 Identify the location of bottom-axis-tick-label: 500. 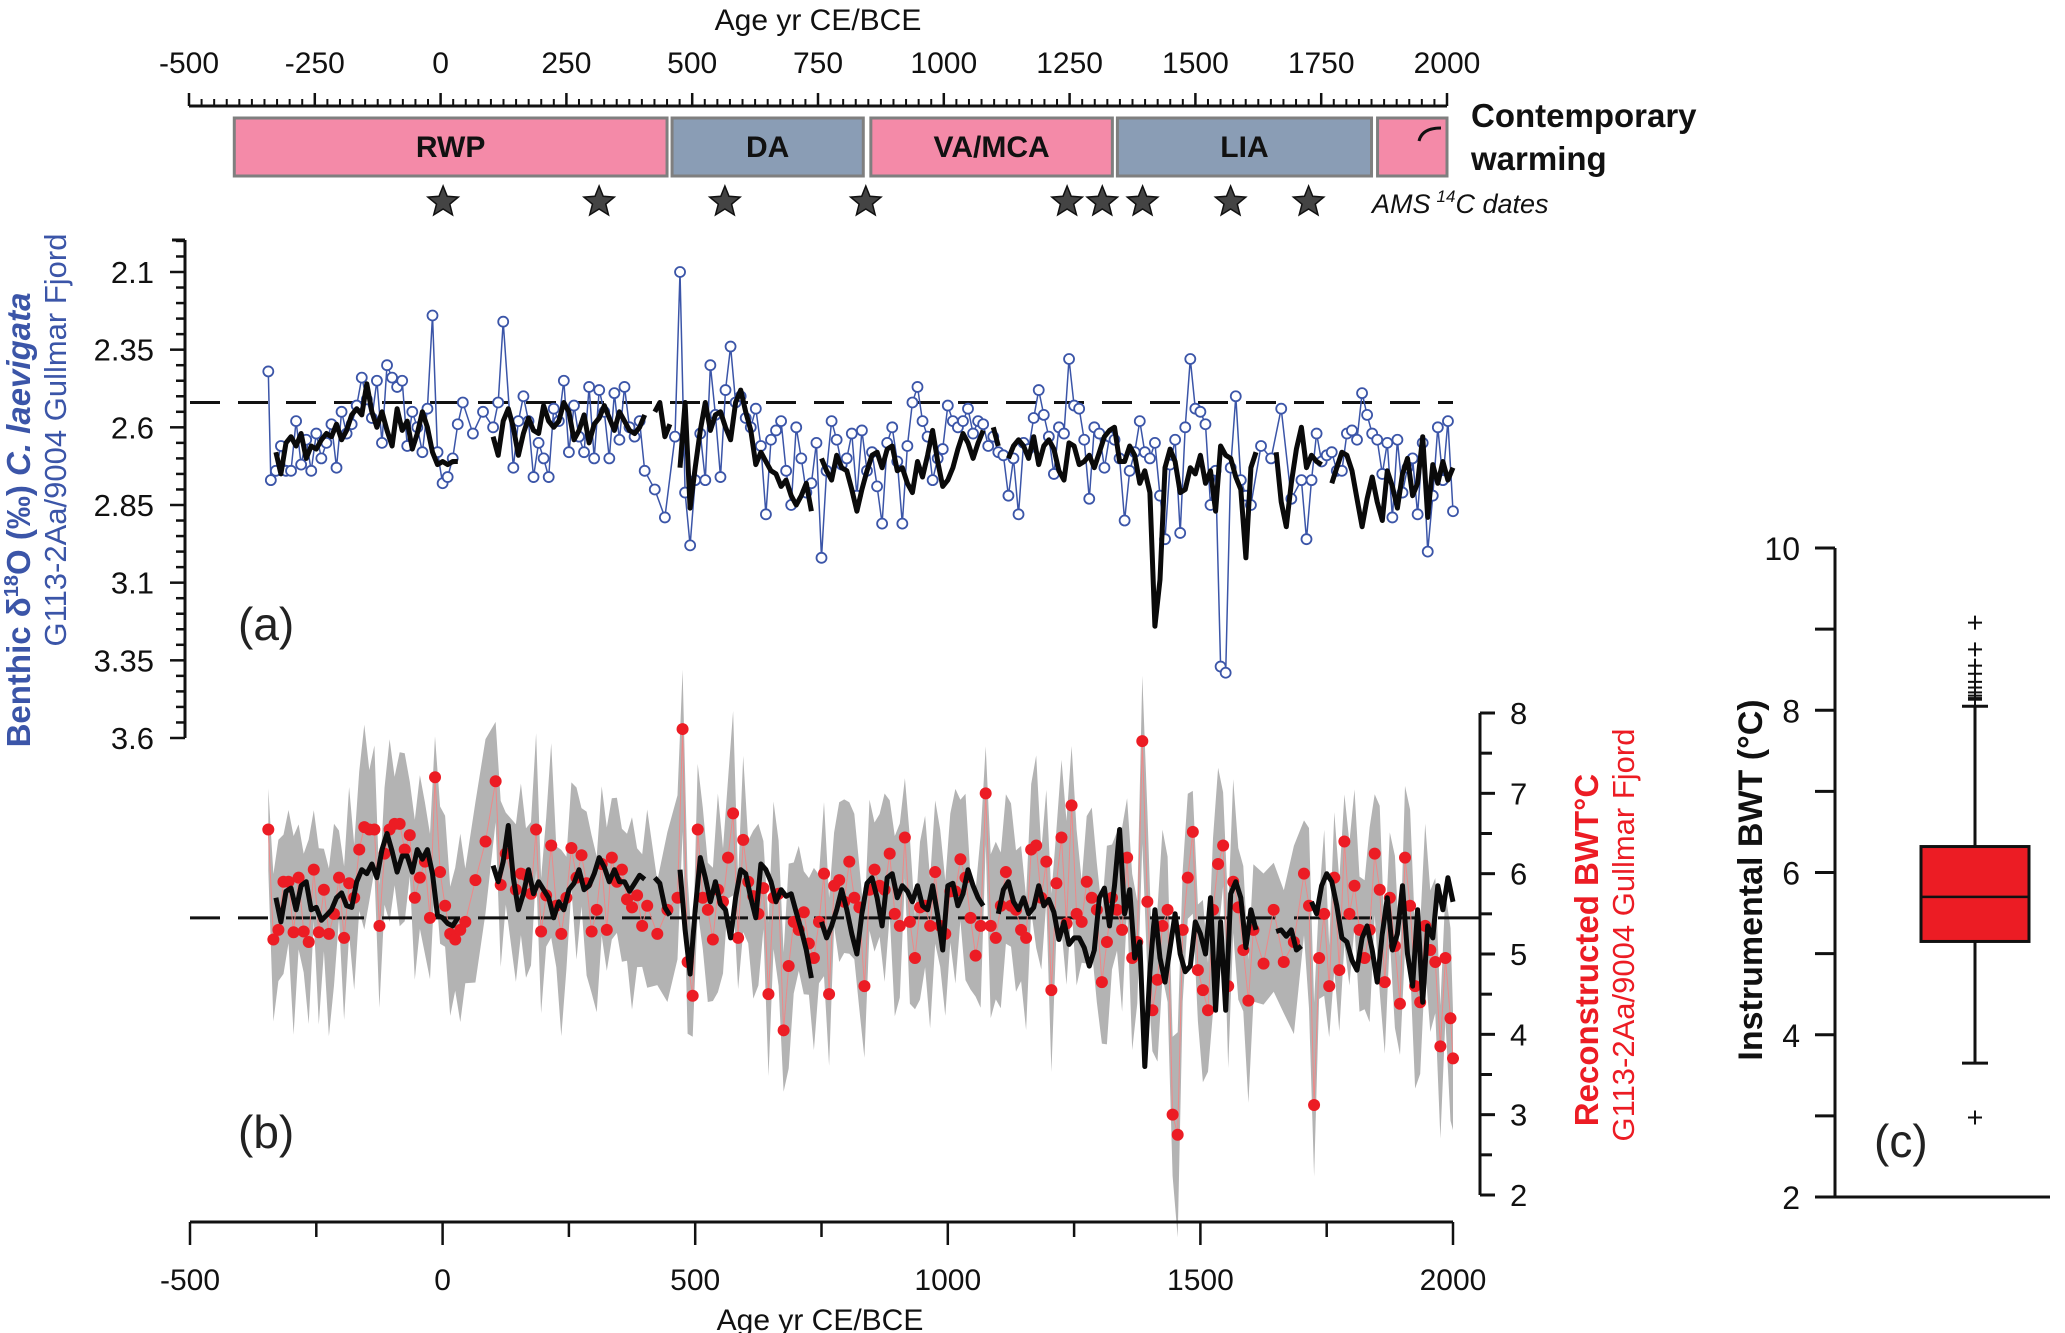
(695, 1280).